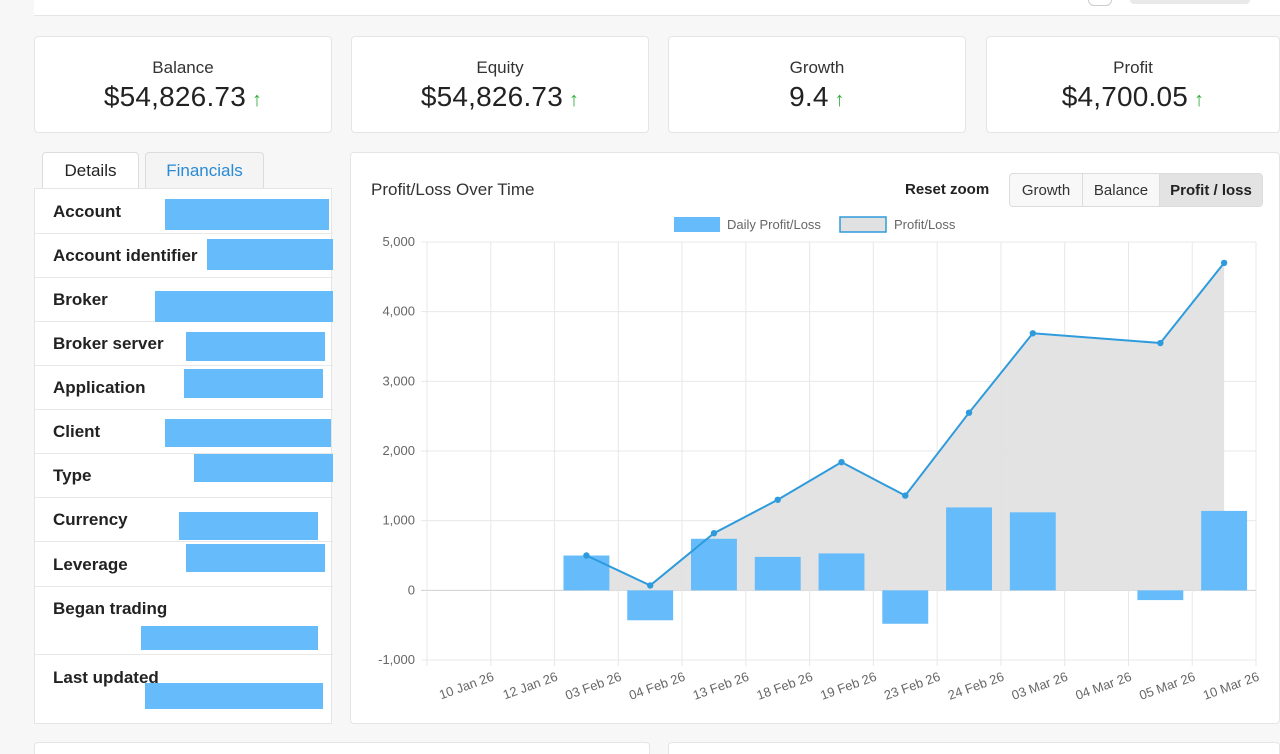 The height and width of the screenshot is (754, 1280). Describe the element at coordinates (204, 170) in the screenshot. I see `tab-financials: Financials` at that location.